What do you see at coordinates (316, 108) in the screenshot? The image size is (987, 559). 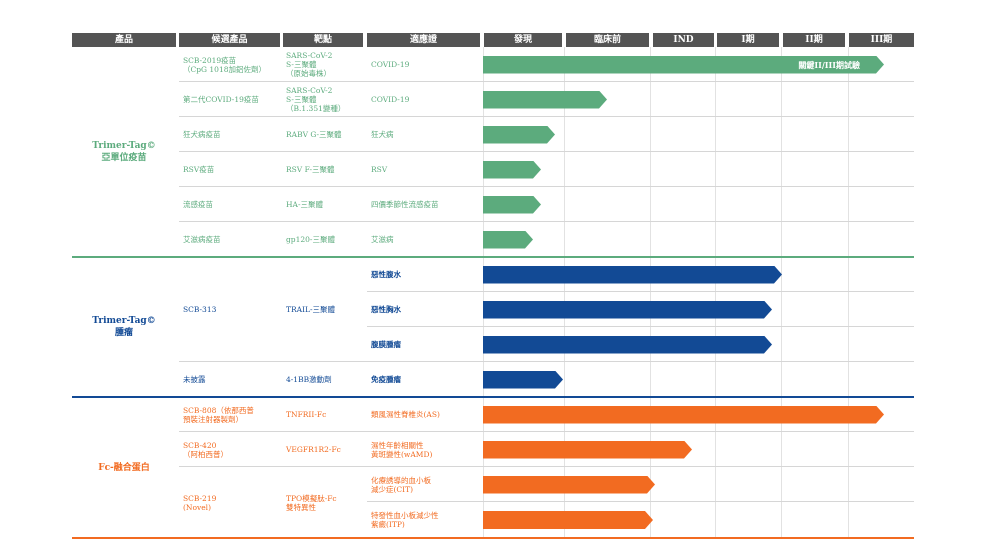 I see `text-line: （B.1.351變種）` at bounding box center [316, 108].